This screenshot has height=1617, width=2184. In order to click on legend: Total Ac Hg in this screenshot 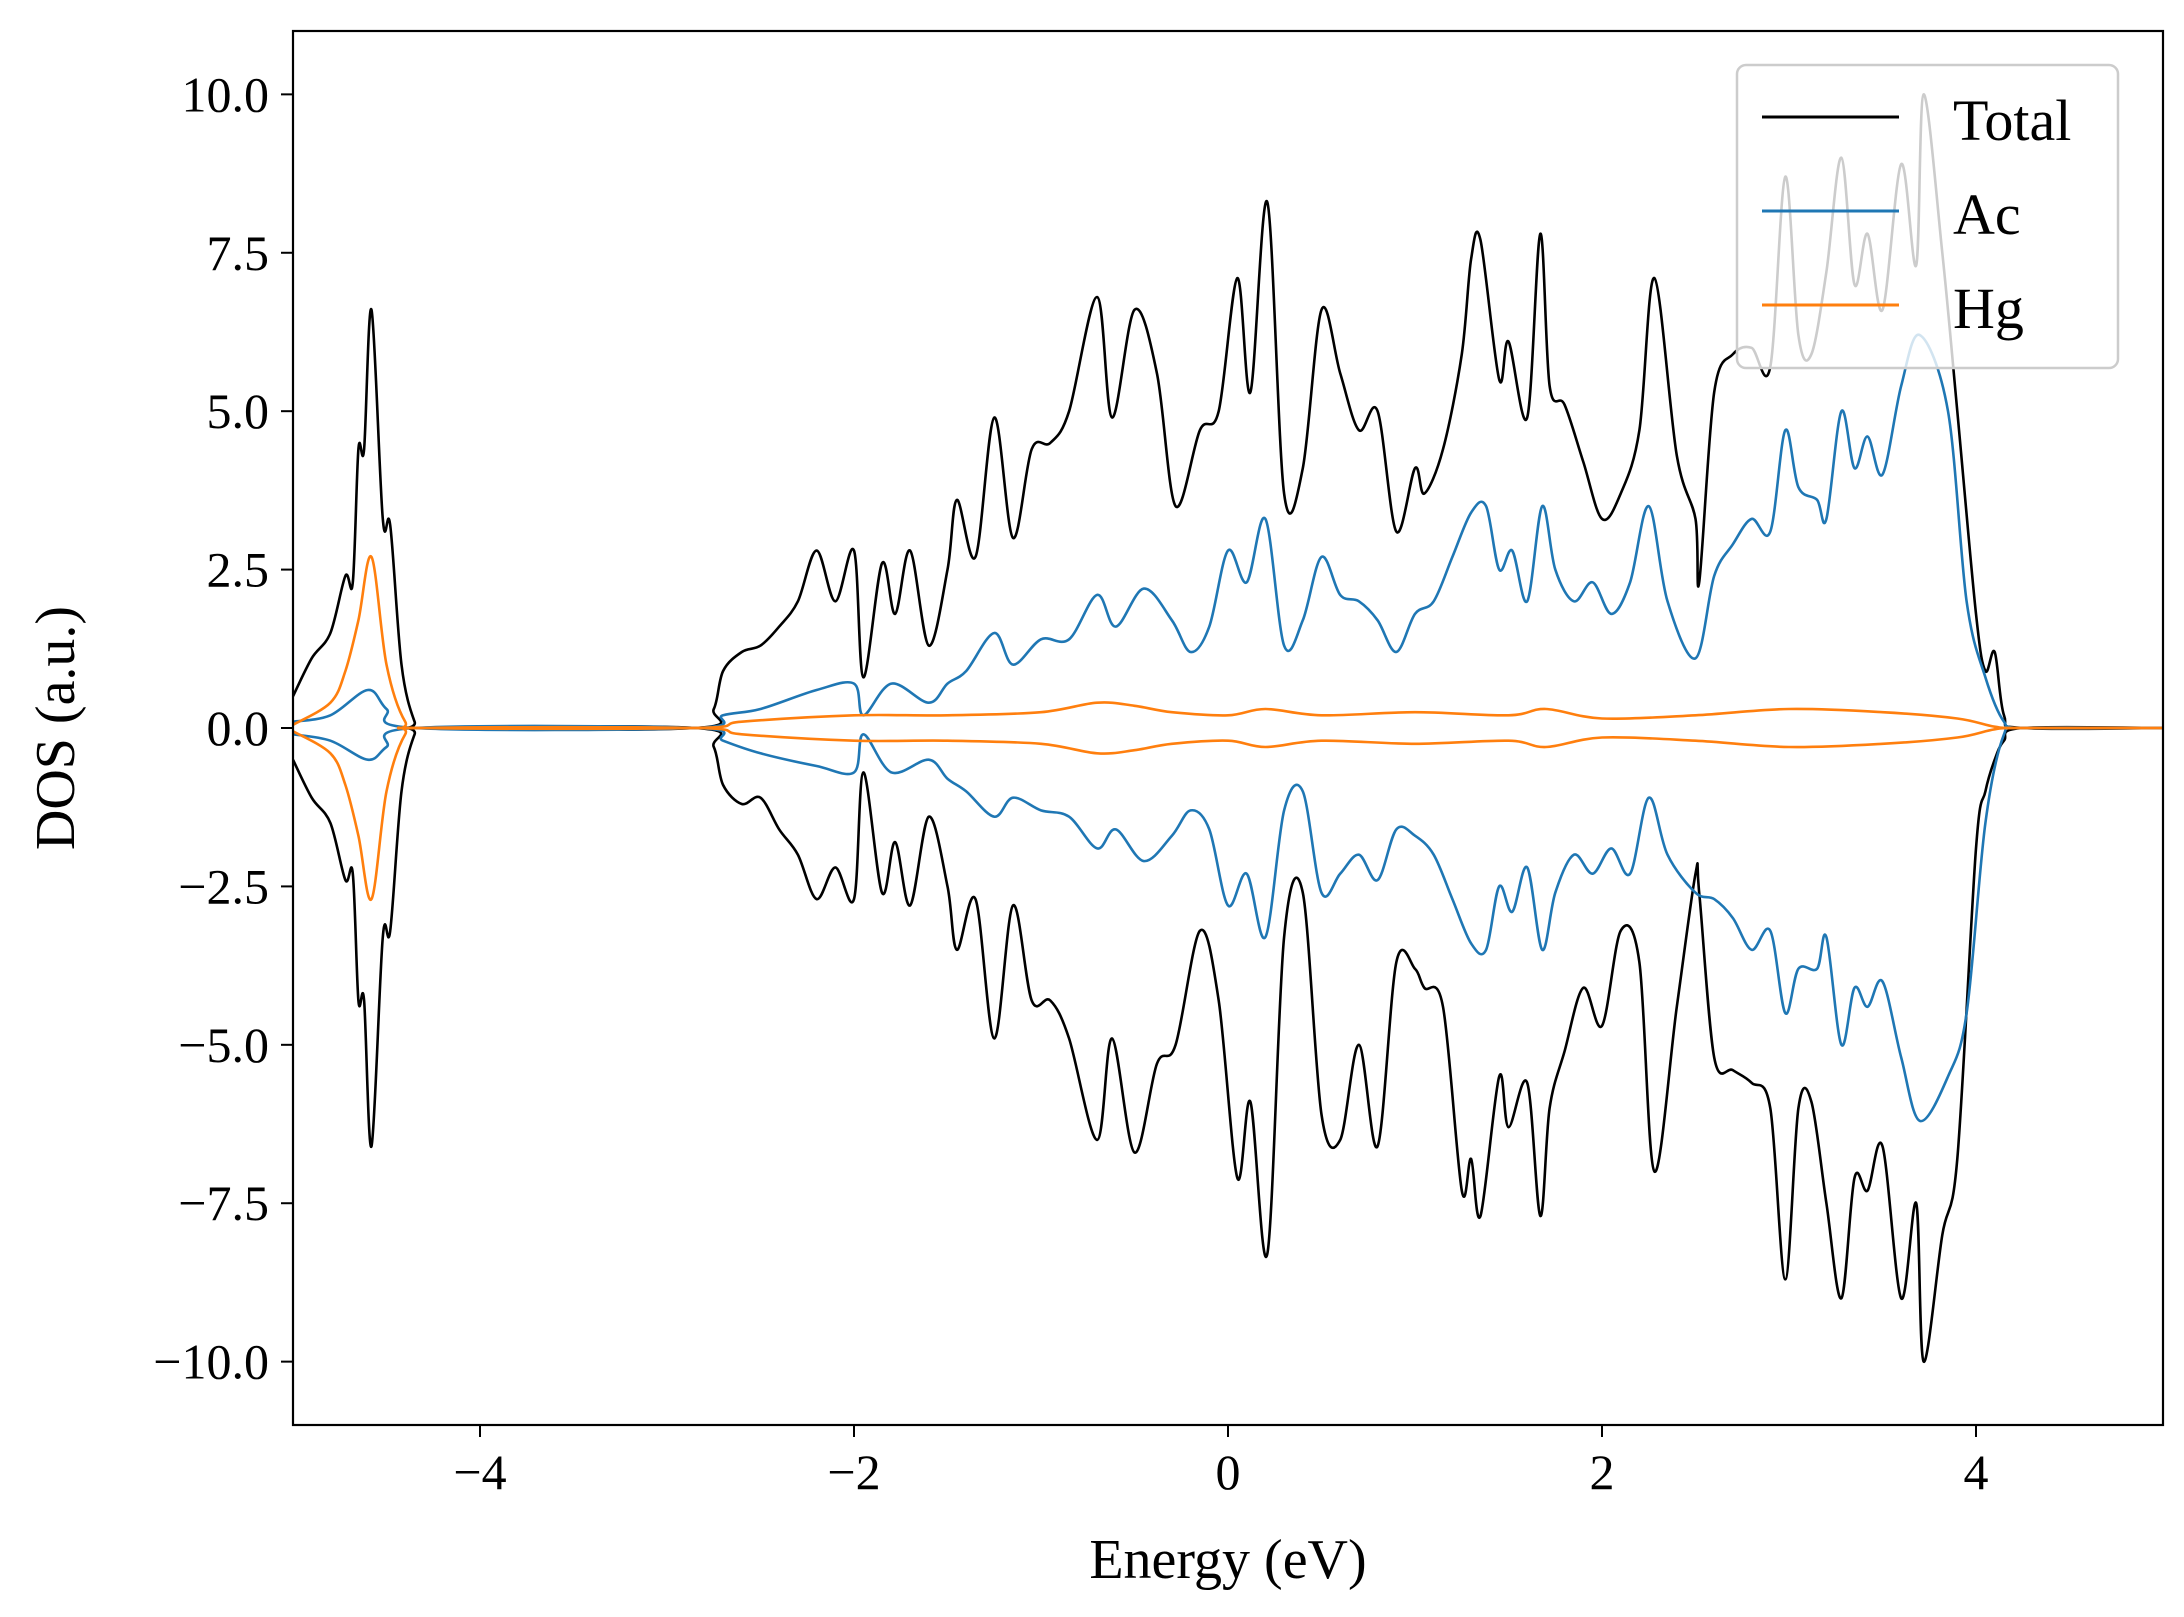, I will do `click(1927, 216)`.